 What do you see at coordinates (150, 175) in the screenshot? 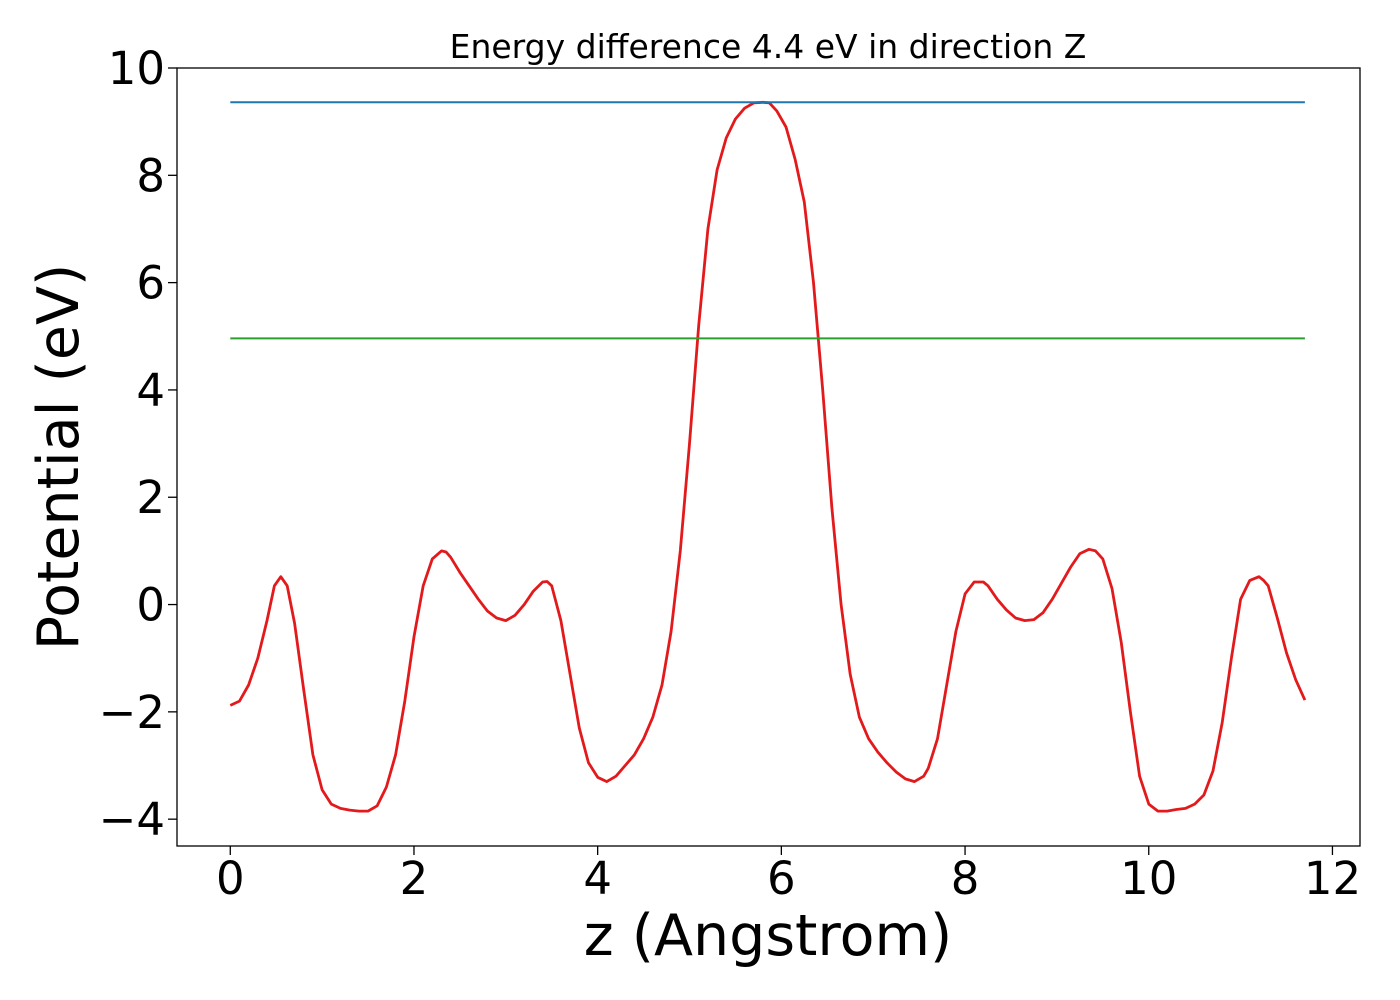
I see `y-tick-label: 8` at bounding box center [150, 175].